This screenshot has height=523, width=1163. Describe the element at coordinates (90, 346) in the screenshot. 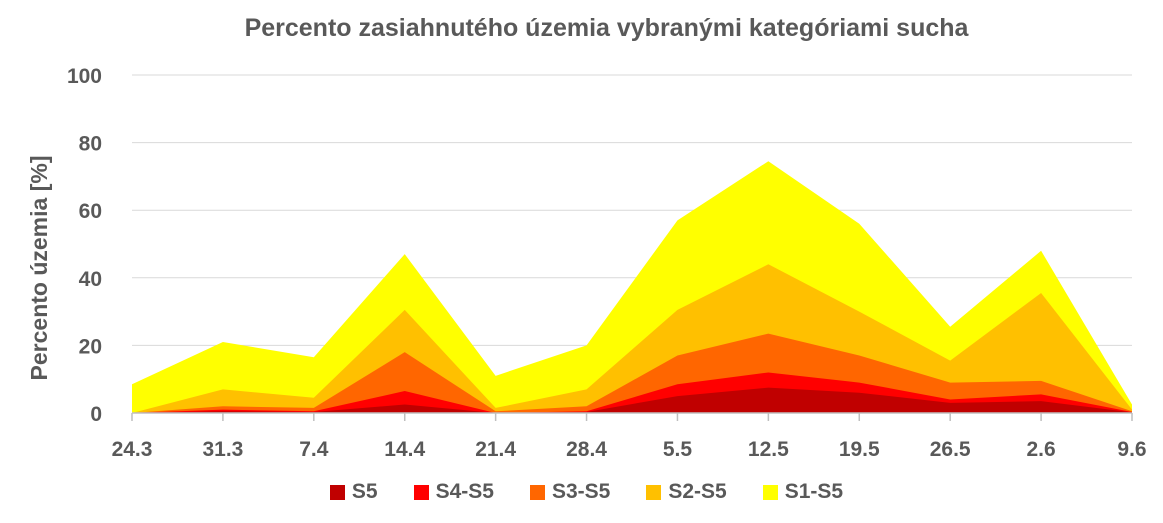

I see `y-tick-label: 20` at that location.